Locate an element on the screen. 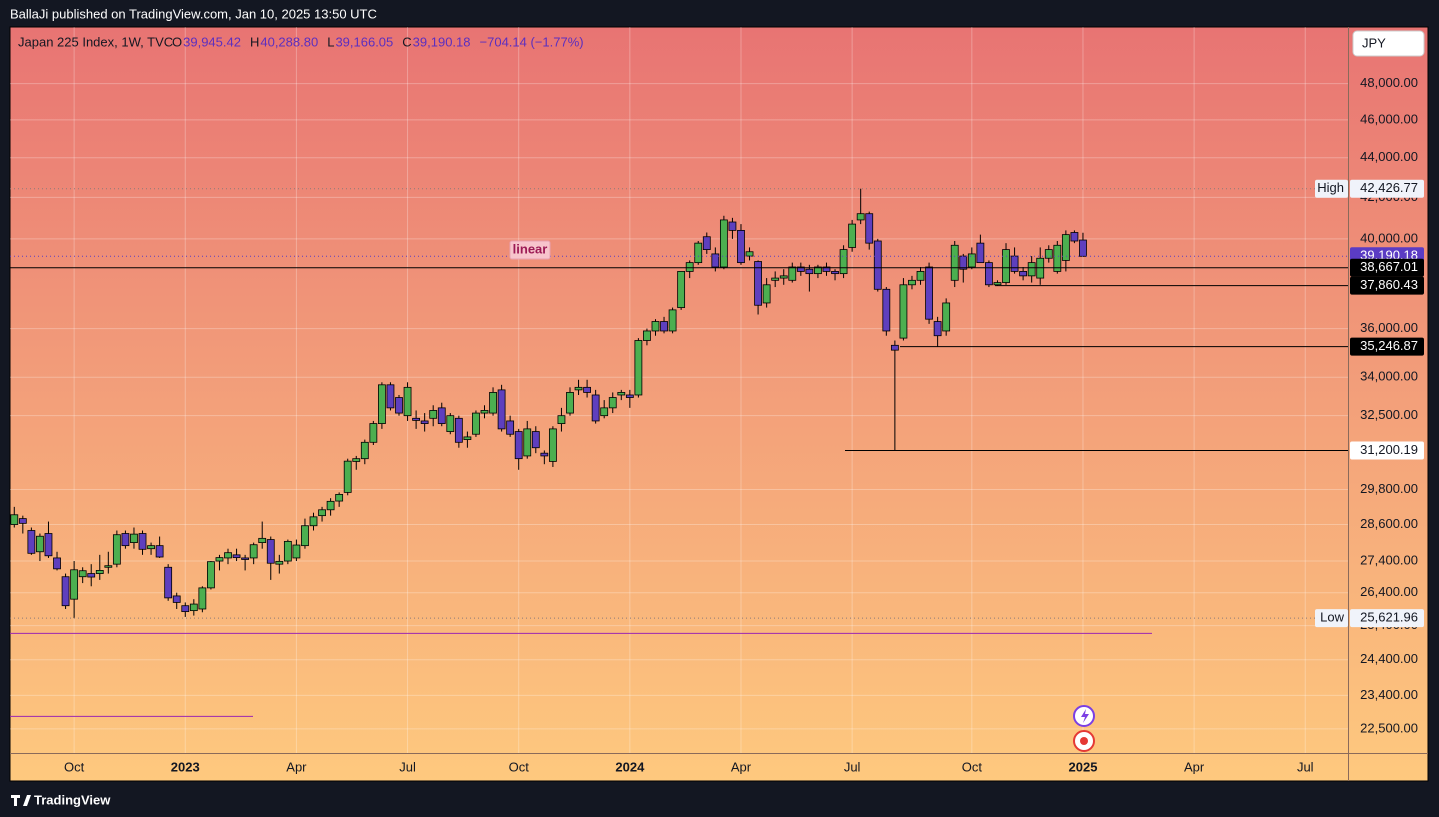  y-tick-label: 44,000.00 is located at coordinates (1389, 156).